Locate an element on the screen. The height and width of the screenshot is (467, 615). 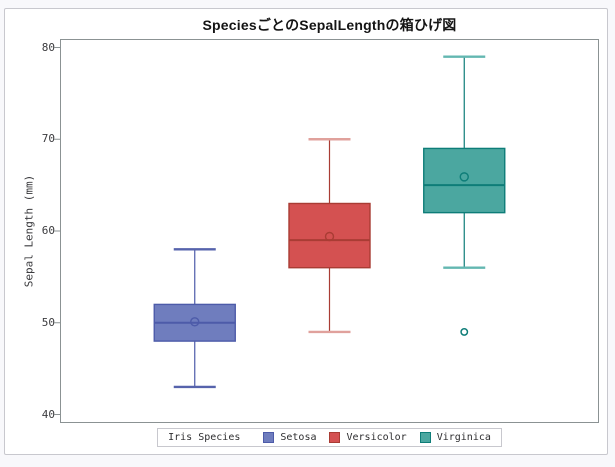
box-versicolor is located at coordinates (329, 236).